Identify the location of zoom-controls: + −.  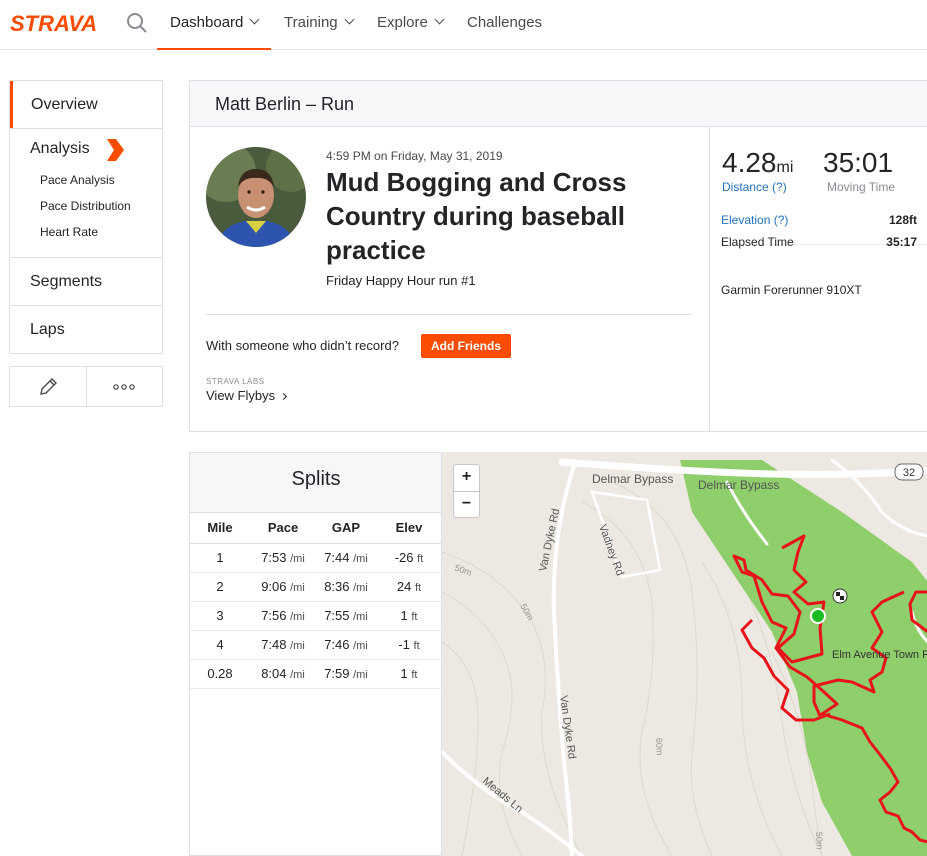
(466, 491).